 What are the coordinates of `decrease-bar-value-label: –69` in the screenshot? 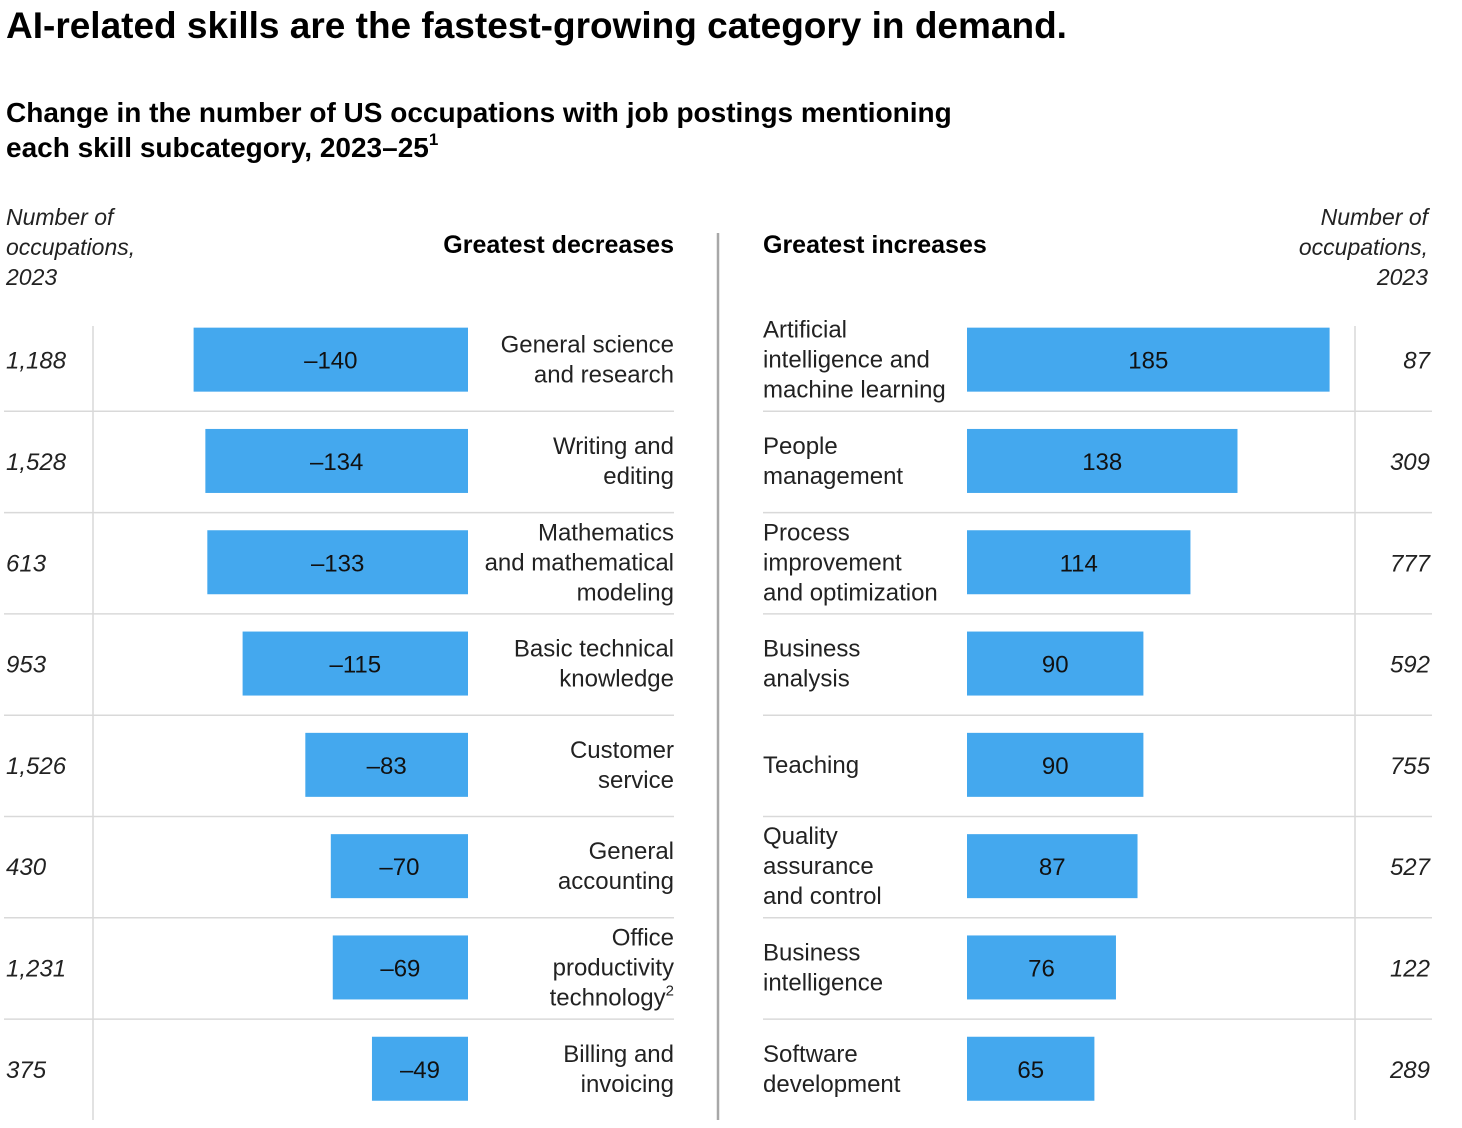 It's located at (400, 968).